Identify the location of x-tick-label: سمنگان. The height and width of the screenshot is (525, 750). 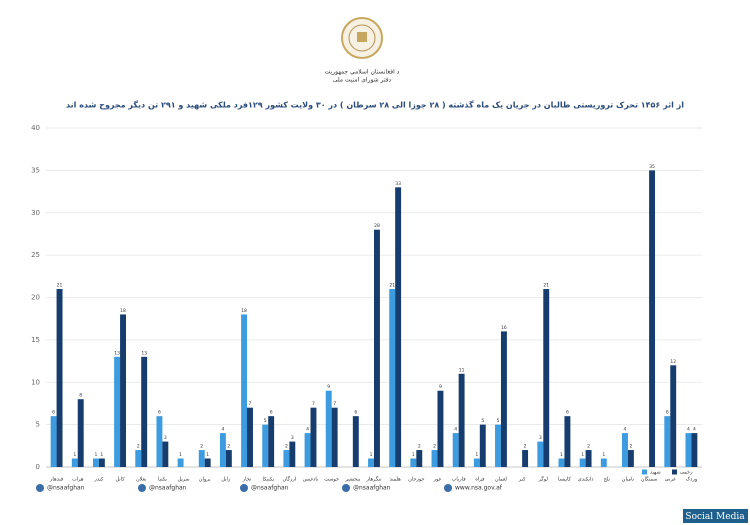
(649, 479).